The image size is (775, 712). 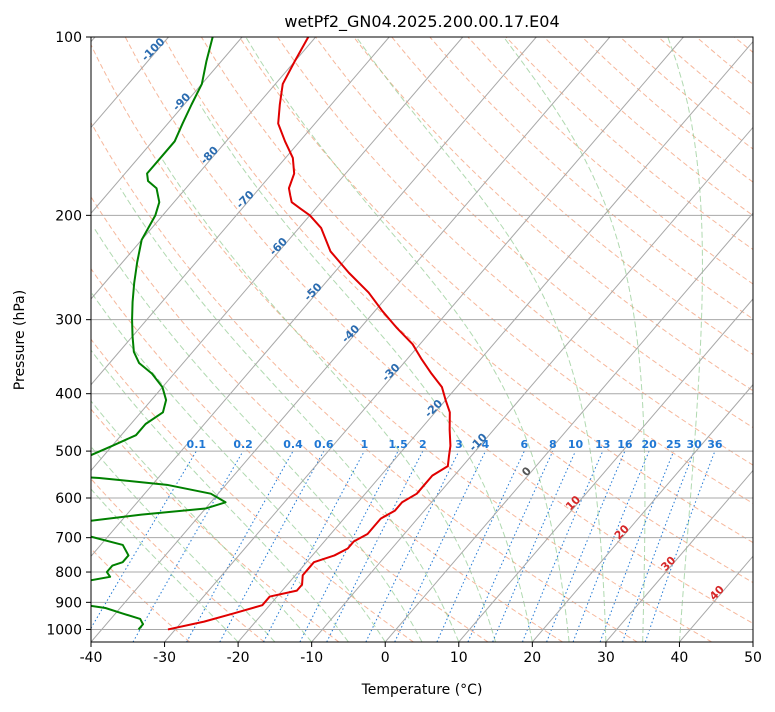 I want to click on x-tick-label: 30, so click(x=606, y=658).